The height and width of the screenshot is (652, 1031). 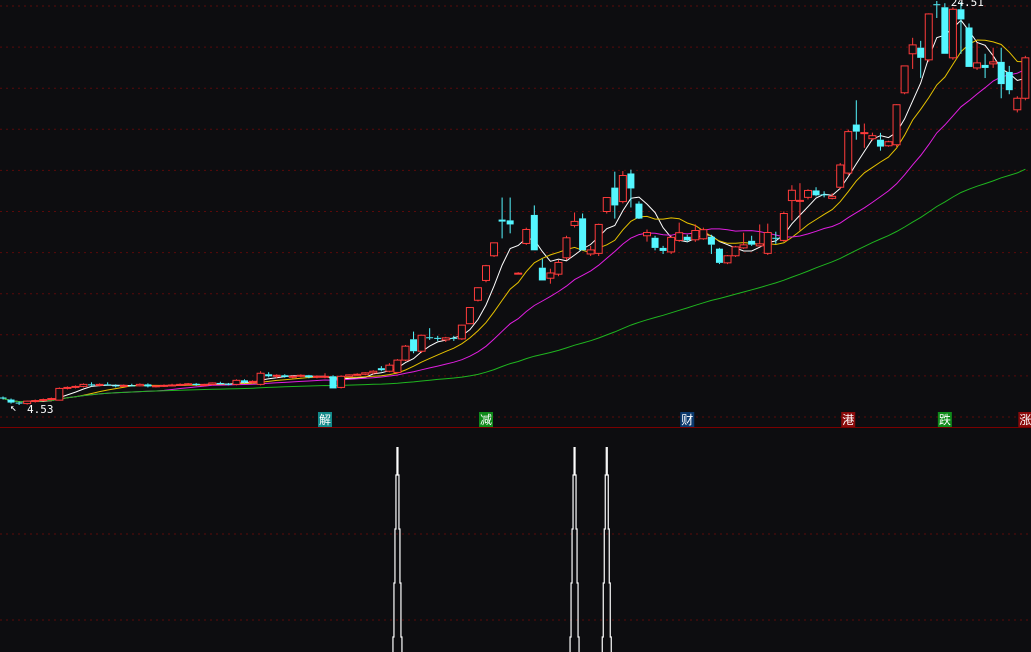 What do you see at coordinates (687, 419) in the screenshot?
I see `event-marker-badge` at bounding box center [687, 419].